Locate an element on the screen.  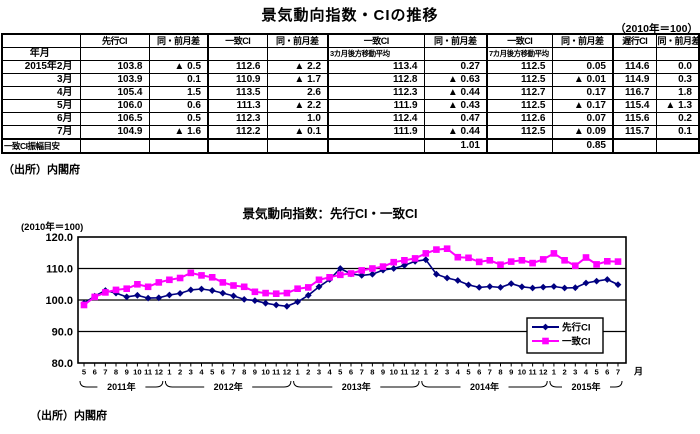
table-cell: 103.8 is located at coordinates (114, 67).